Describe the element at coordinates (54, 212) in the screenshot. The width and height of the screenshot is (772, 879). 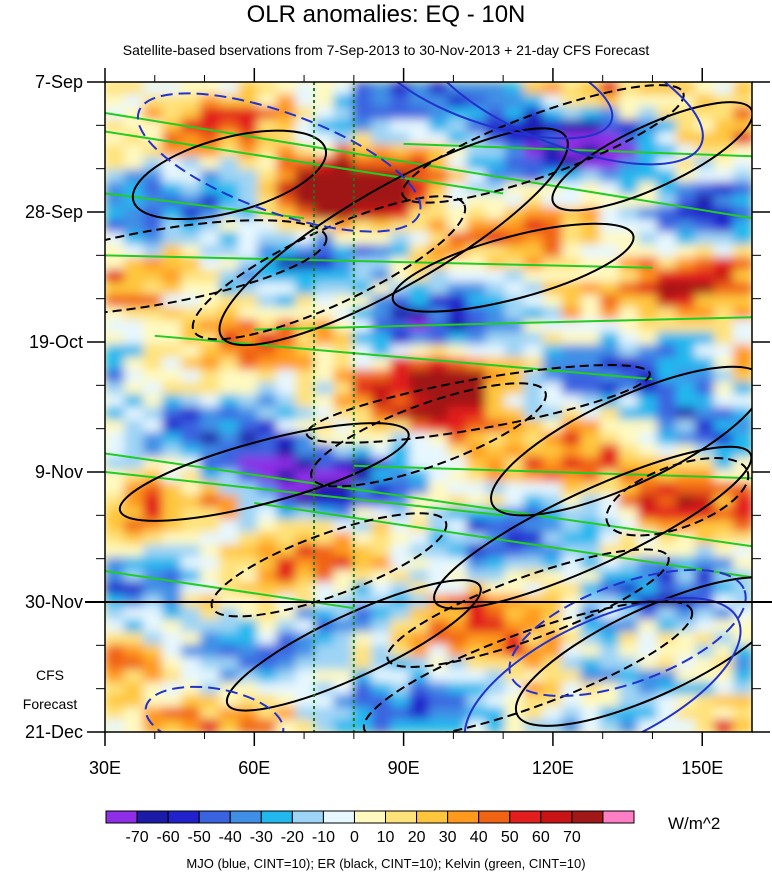
I see `y-tick-label: 28-Sep` at that location.